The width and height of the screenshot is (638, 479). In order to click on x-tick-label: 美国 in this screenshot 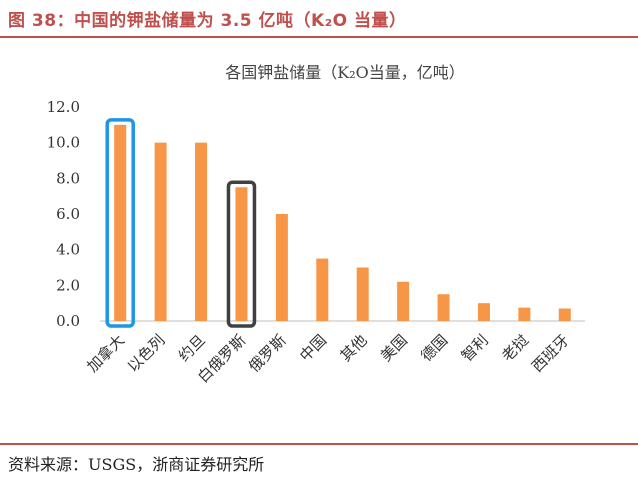, I will do `click(394, 348)`.